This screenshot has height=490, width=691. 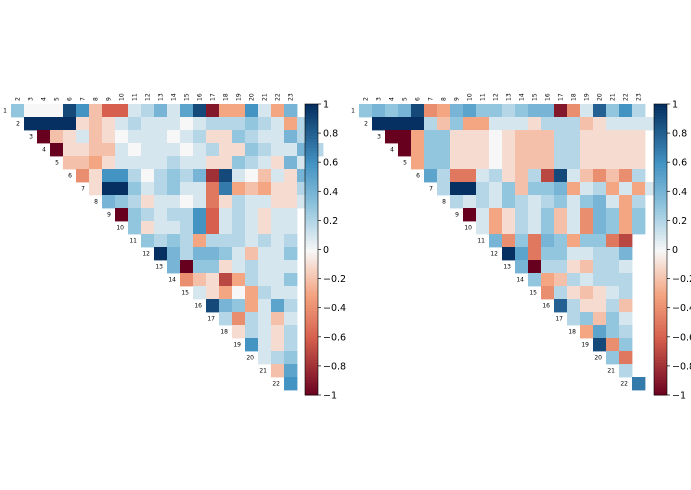 I want to click on row-label-20: 20, so click(x=598, y=358).